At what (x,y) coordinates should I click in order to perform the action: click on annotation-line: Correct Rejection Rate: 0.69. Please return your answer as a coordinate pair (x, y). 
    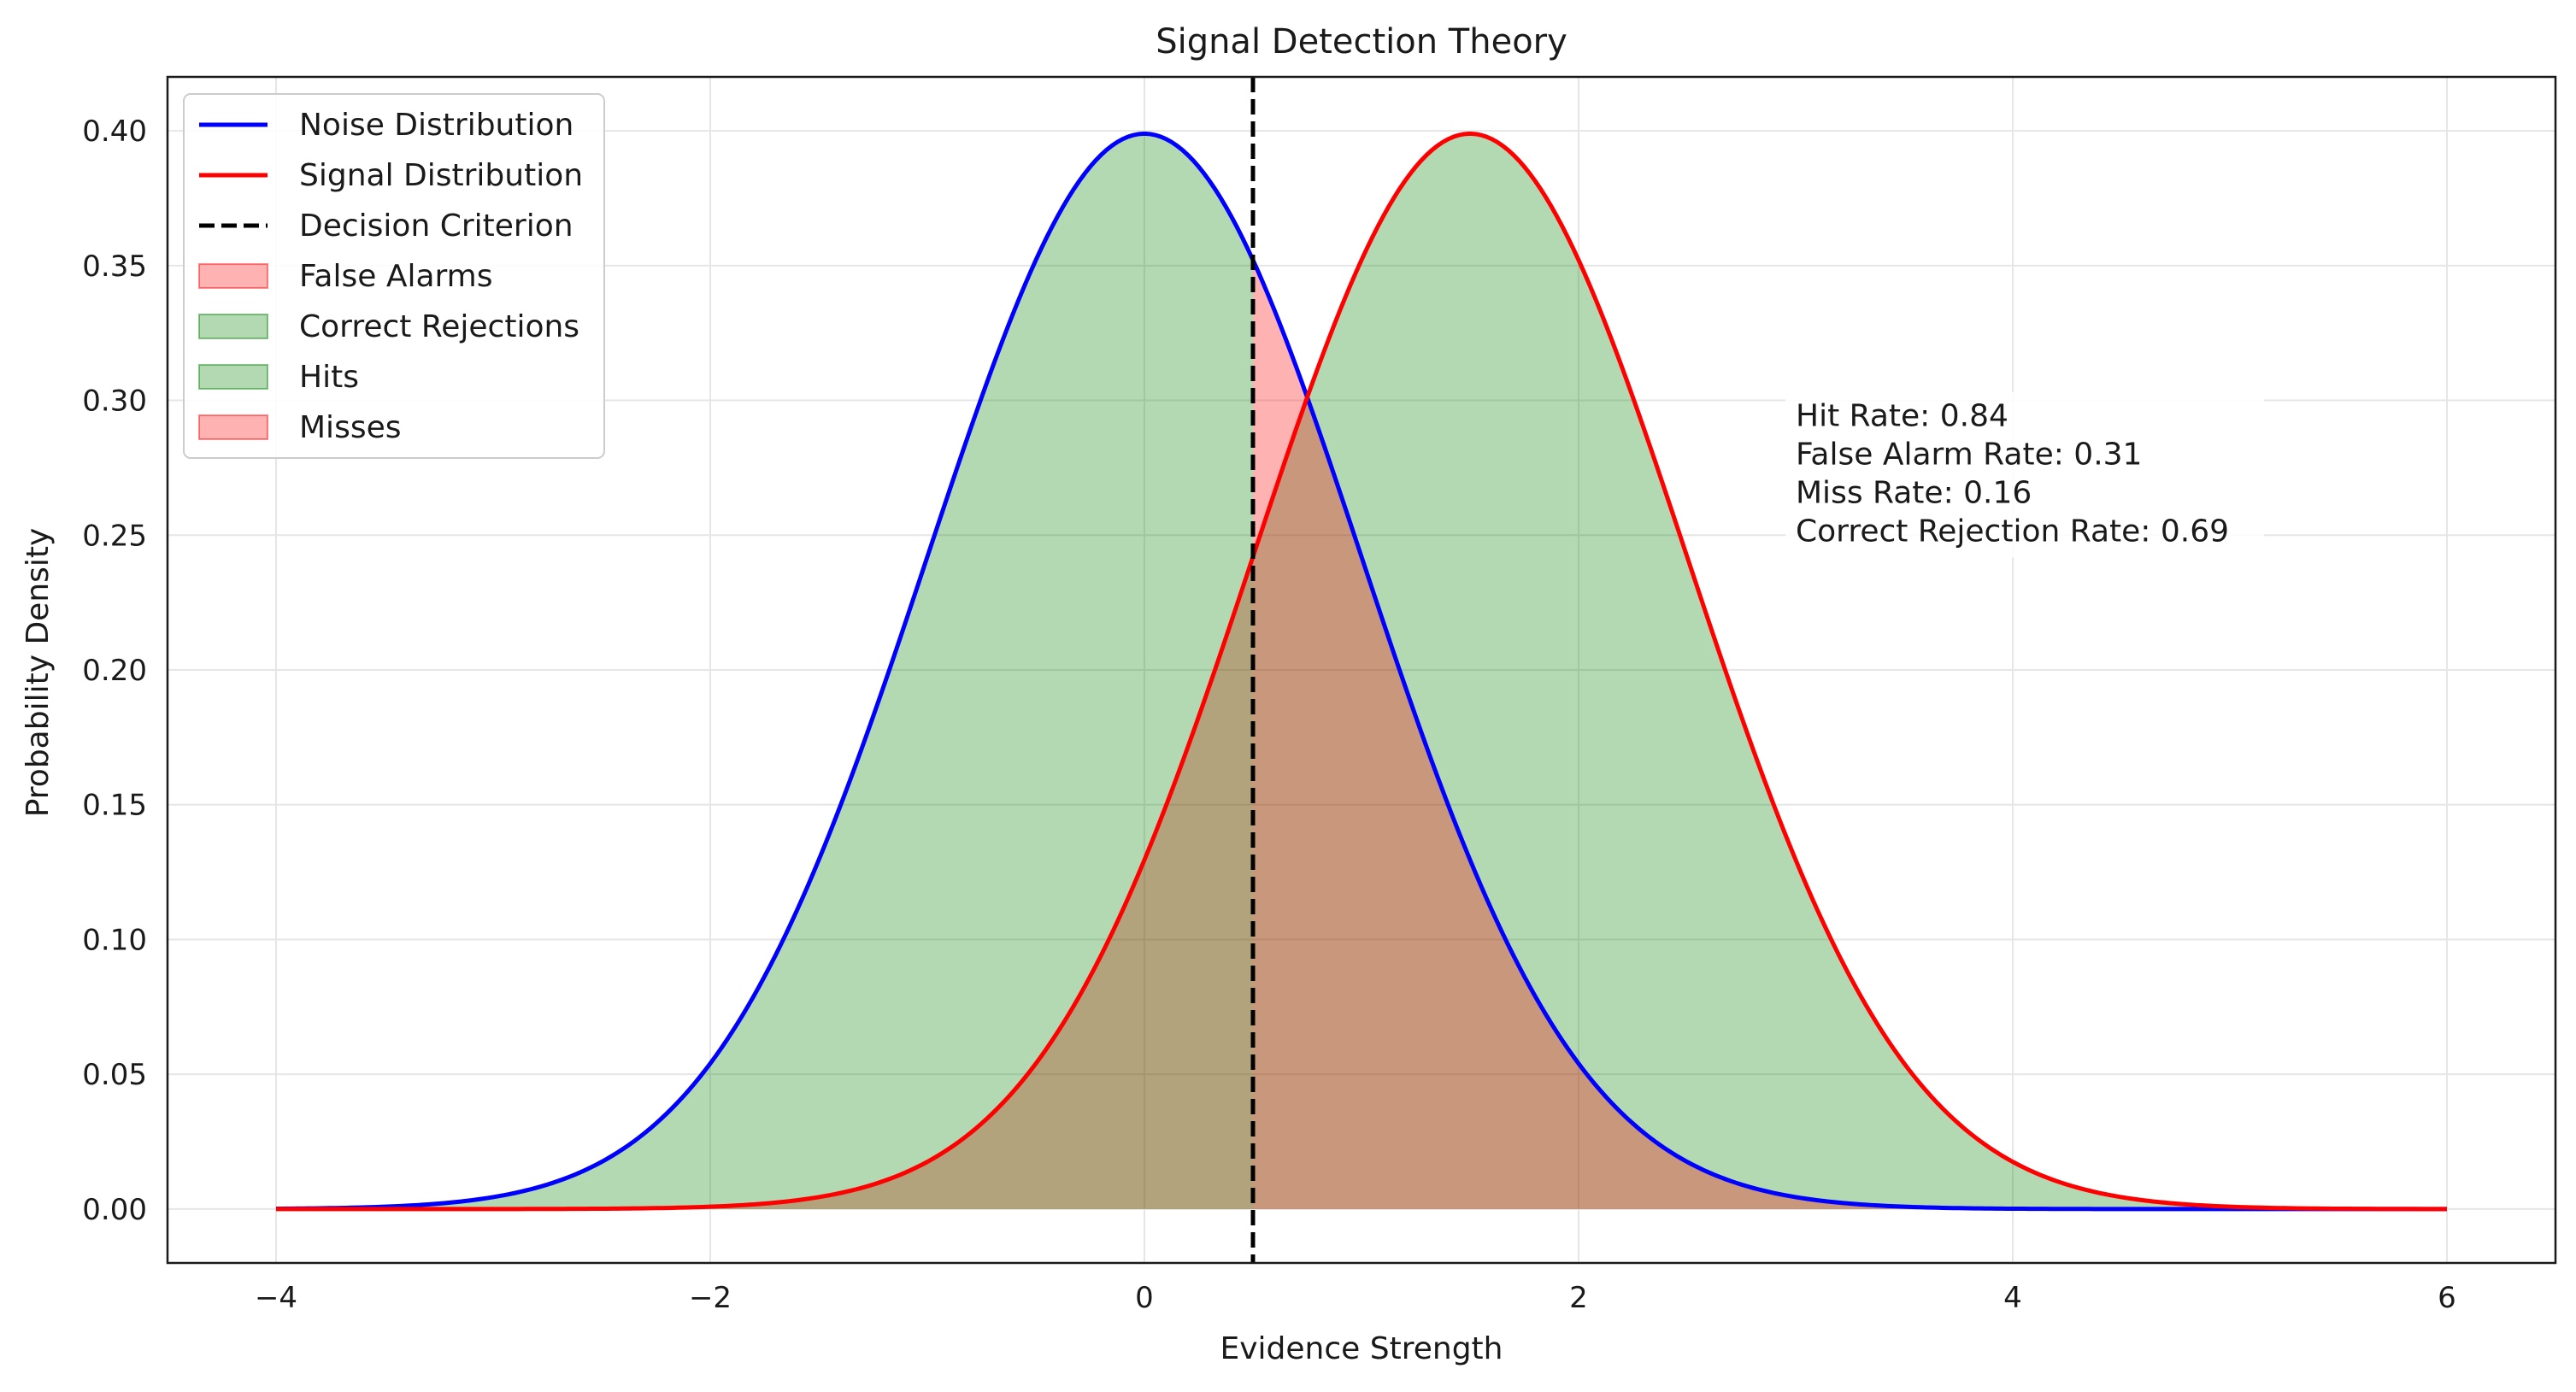
    Looking at the image, I should click on (2012, 531).